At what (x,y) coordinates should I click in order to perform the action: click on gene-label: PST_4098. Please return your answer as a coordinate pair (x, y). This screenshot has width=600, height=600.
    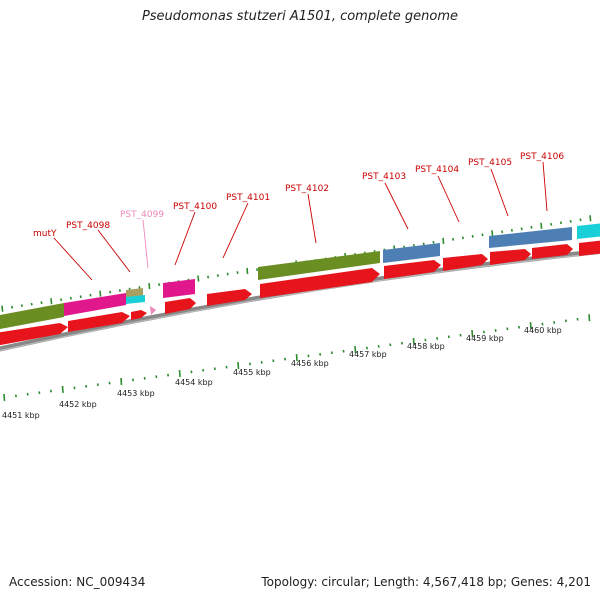
    Looking at the image, I should click on (88, 226).